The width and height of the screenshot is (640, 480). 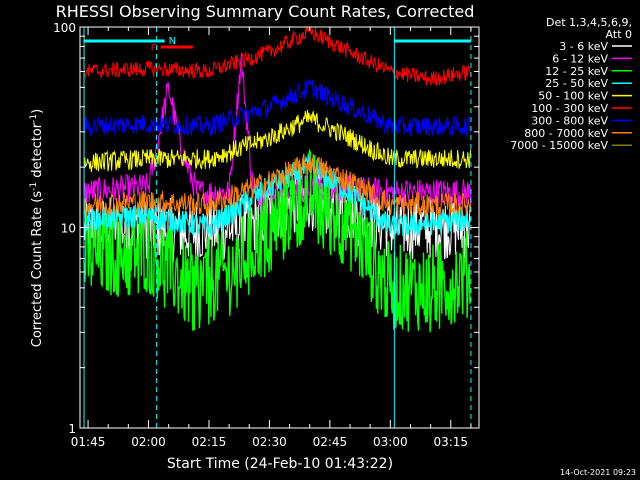 What do you see at coordinates (598, 472) in the screenshot?
I see `footer-timestamp: 14-Oct-2021 09:23` at bounding box center [598, 472].